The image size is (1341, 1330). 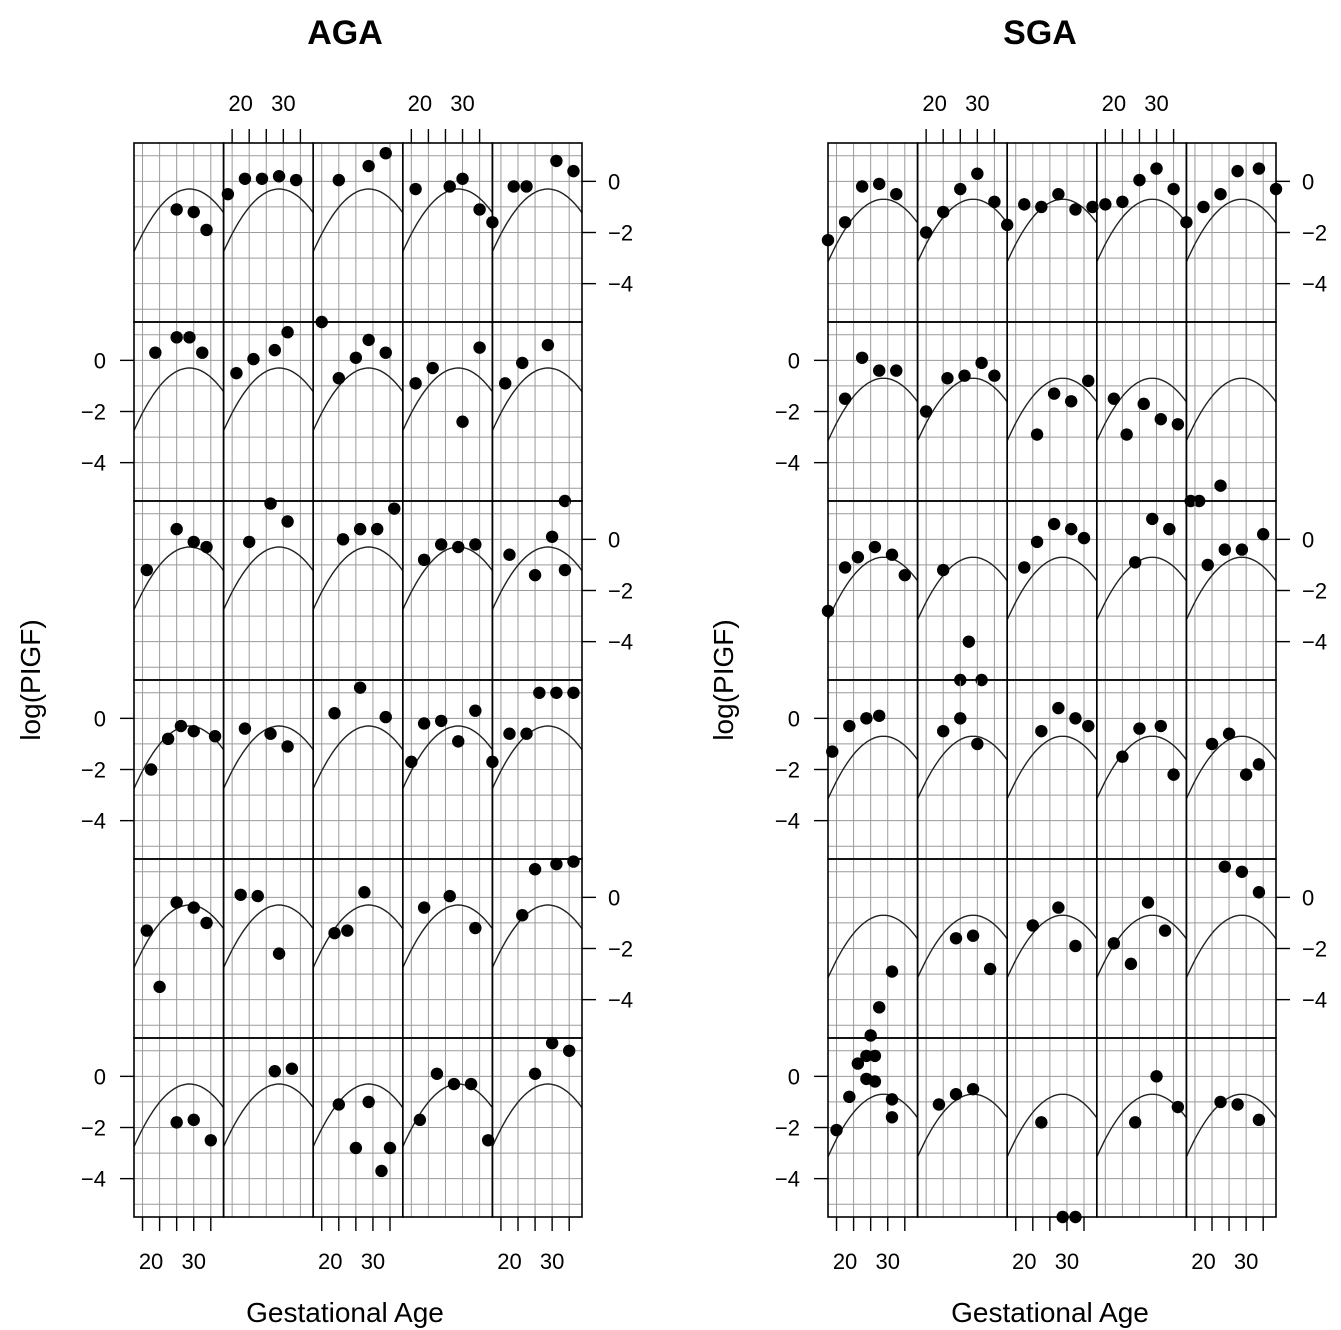 I want to click on sga-x-tick-label: 30, so click(x=977, y=103).